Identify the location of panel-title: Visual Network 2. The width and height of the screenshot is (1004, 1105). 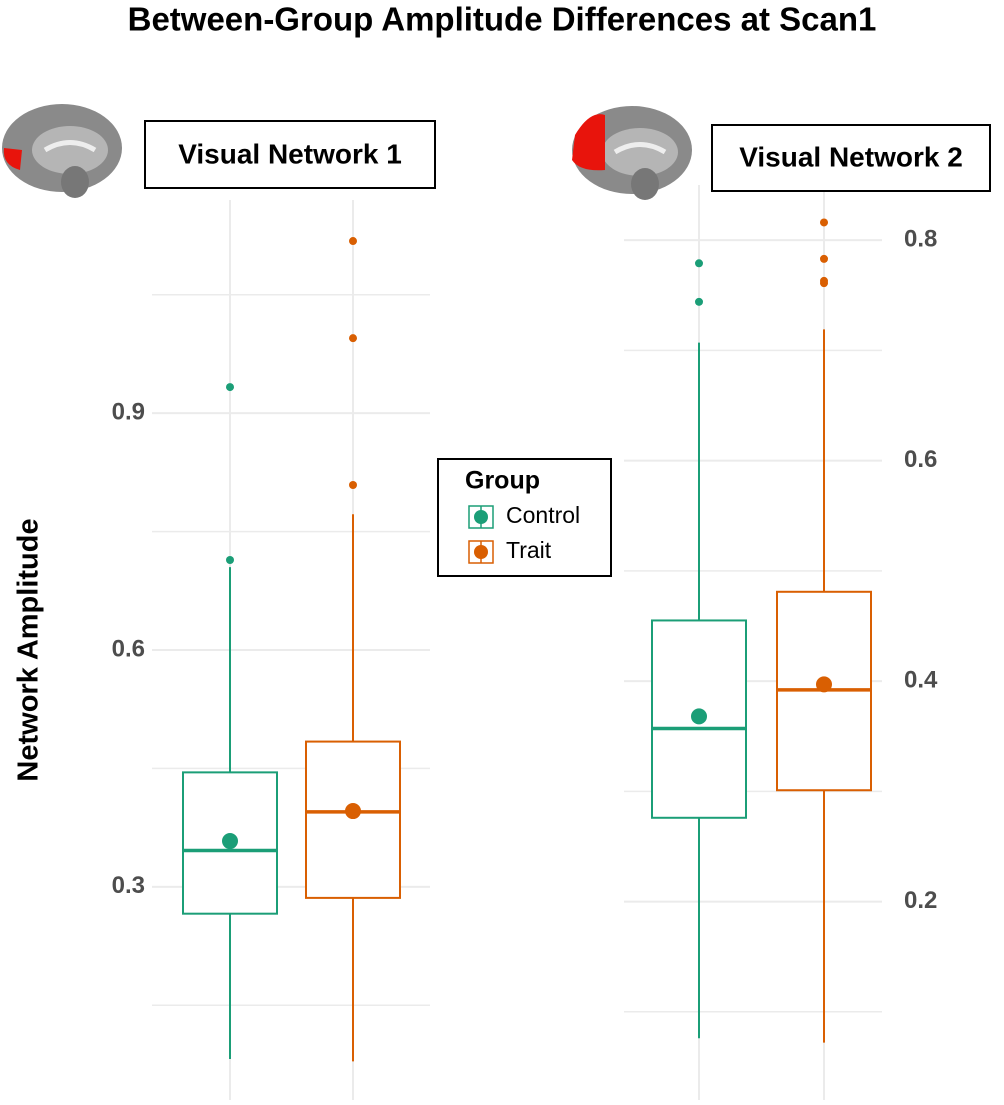
(851, 156).